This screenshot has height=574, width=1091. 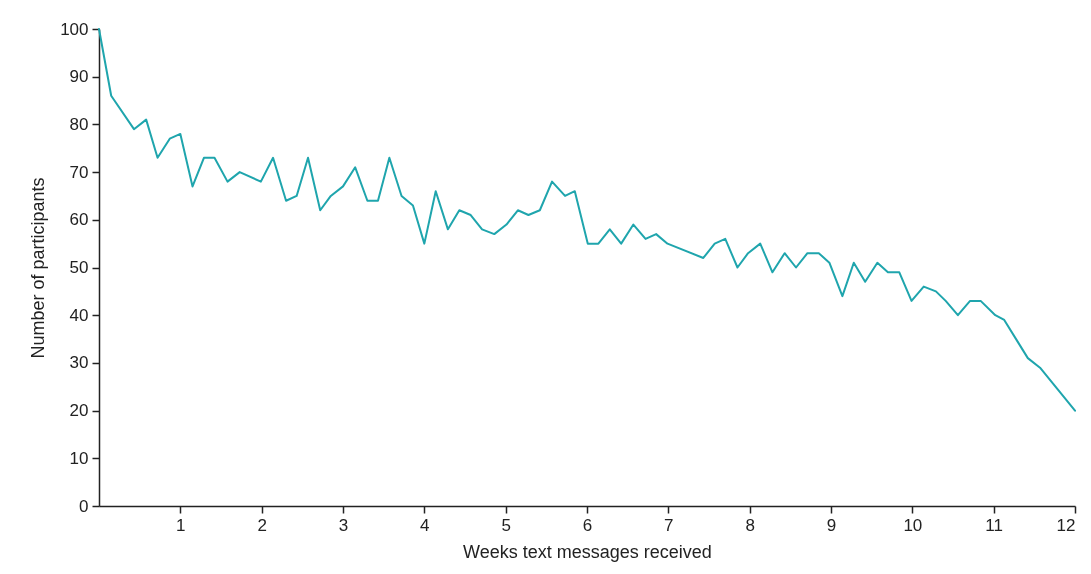 What do you see at coordinates (74, 29) in the screenshot?
I see `y-tick-label: 100` at bounding box center [74, 29].